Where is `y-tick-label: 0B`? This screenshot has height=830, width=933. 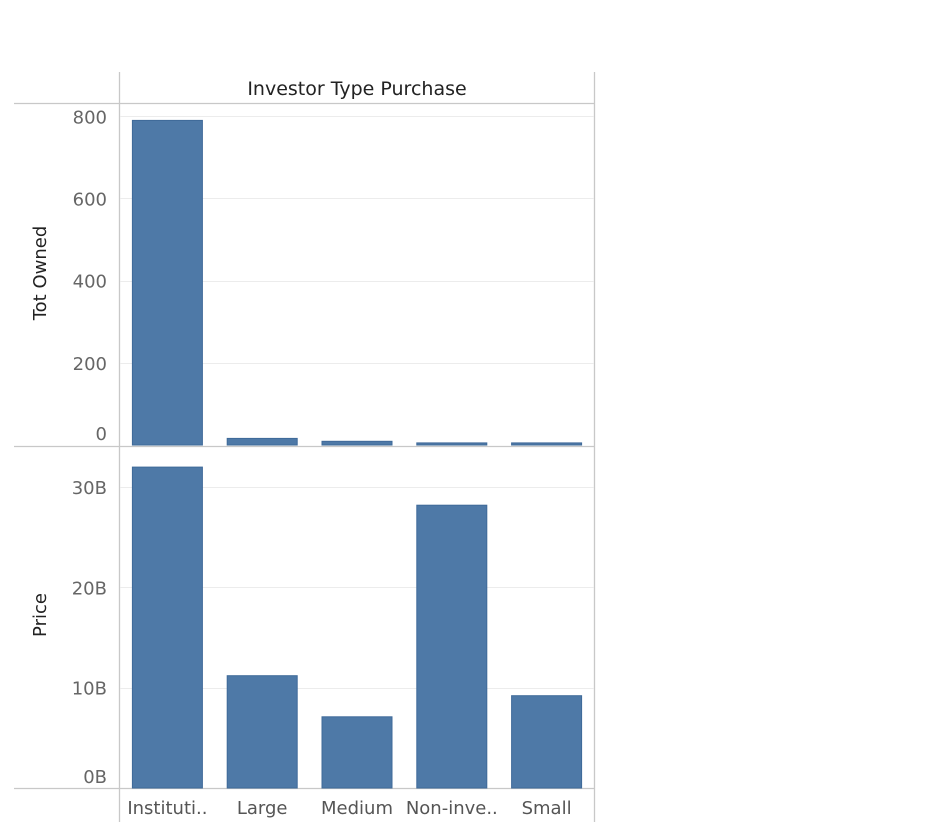
y-tick-label: 0B is located at coordinates (95, 777).